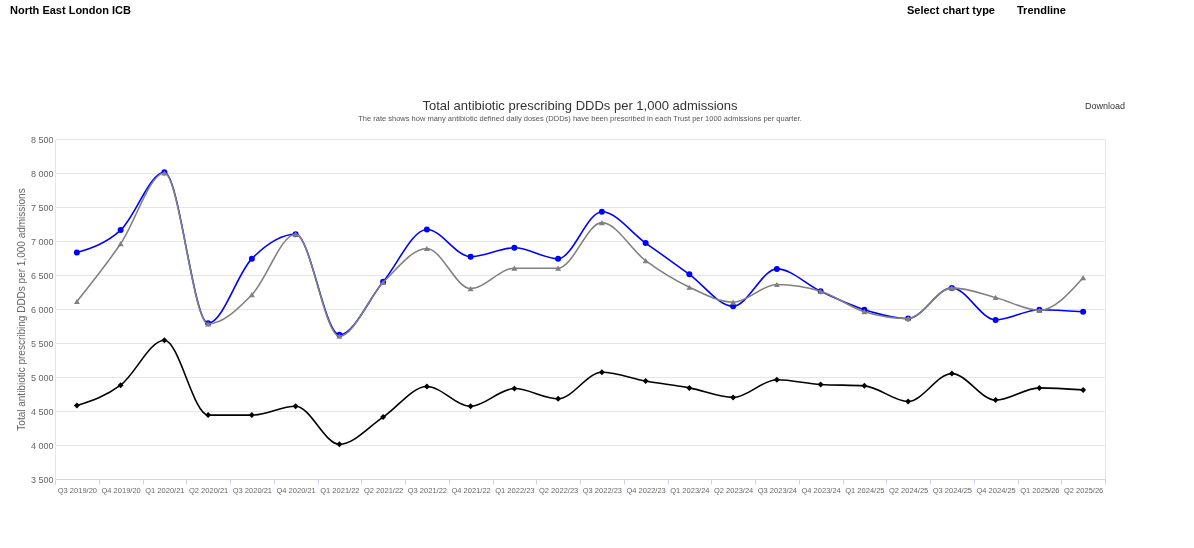  What do you see at coordinates (42, 479) in the screenshot?
I see `y-tick-label: 3 500` at bounding box center [42, 479].